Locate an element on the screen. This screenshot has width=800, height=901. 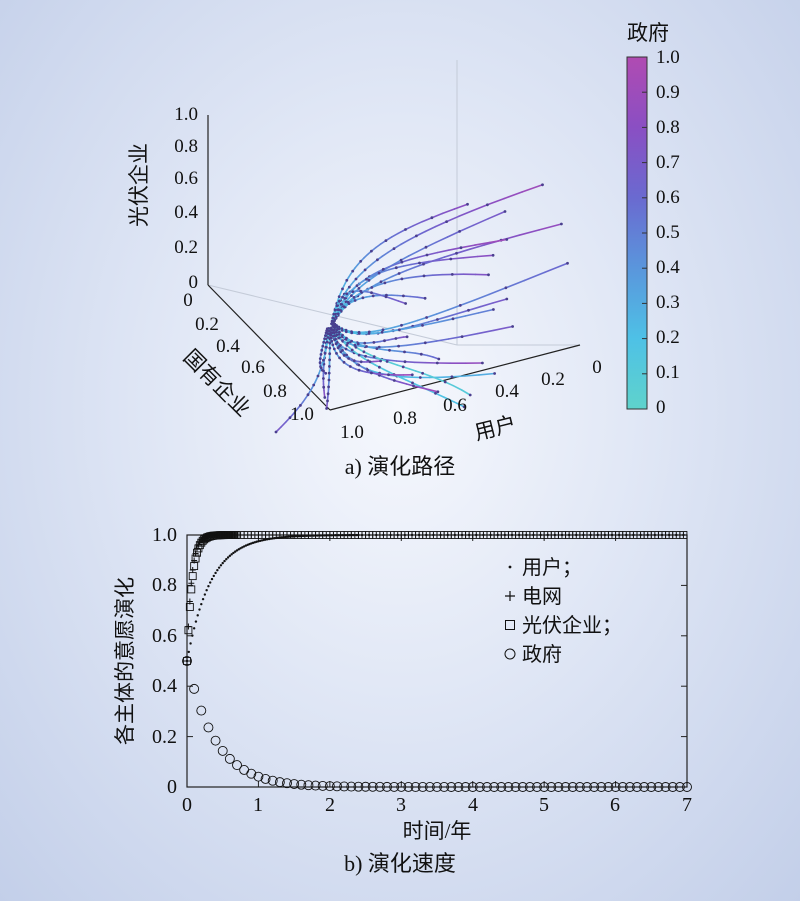
y-tick-label: 0.2 is located at coordinates (207, 324).